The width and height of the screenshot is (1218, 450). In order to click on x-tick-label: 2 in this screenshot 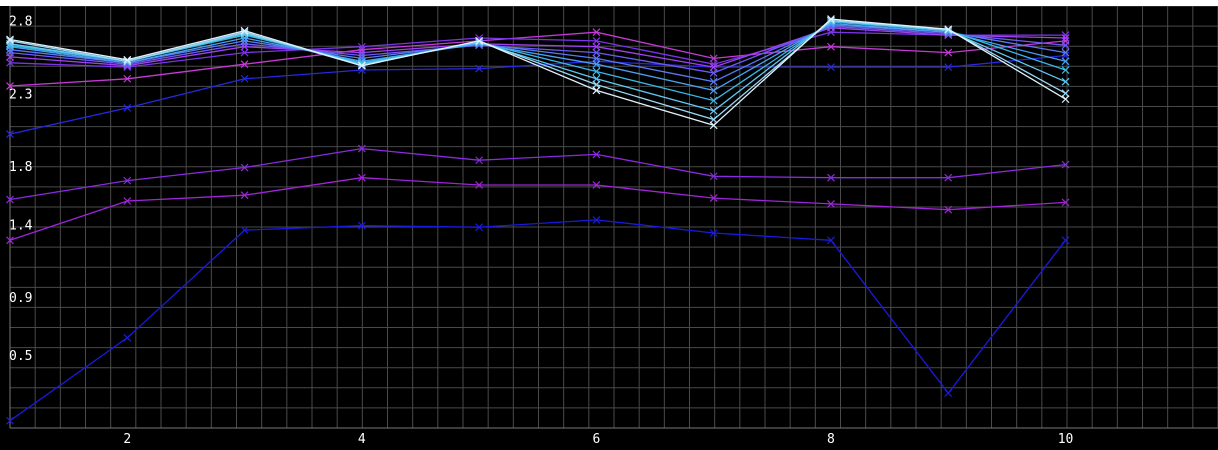, I will do `click(127, 439)`.